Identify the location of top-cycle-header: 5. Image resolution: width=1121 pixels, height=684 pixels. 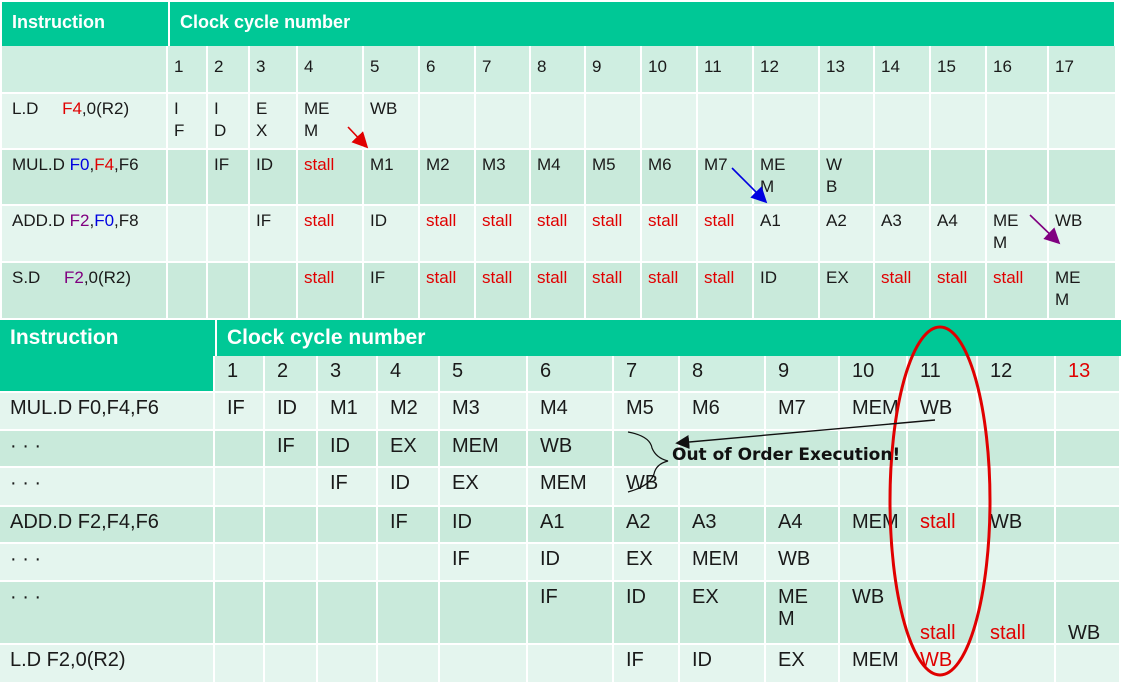
(392, 70).